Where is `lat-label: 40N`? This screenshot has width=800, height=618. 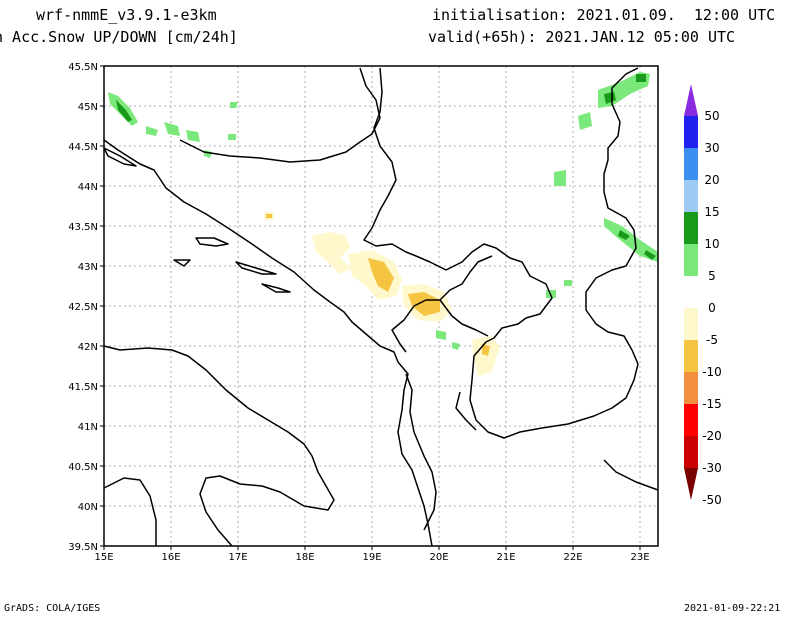
lat-label: 40N is located at coordinates (88, 507).